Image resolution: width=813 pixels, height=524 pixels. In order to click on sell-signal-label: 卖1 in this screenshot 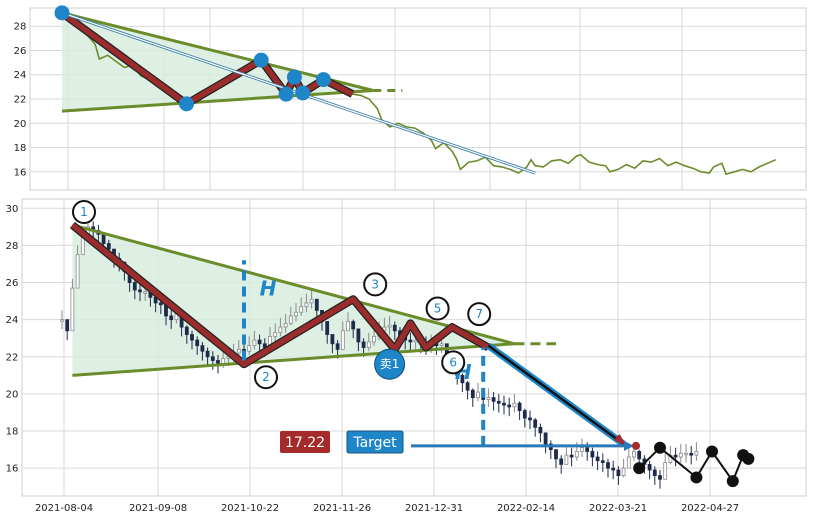, I will do `click(390, 364)`.